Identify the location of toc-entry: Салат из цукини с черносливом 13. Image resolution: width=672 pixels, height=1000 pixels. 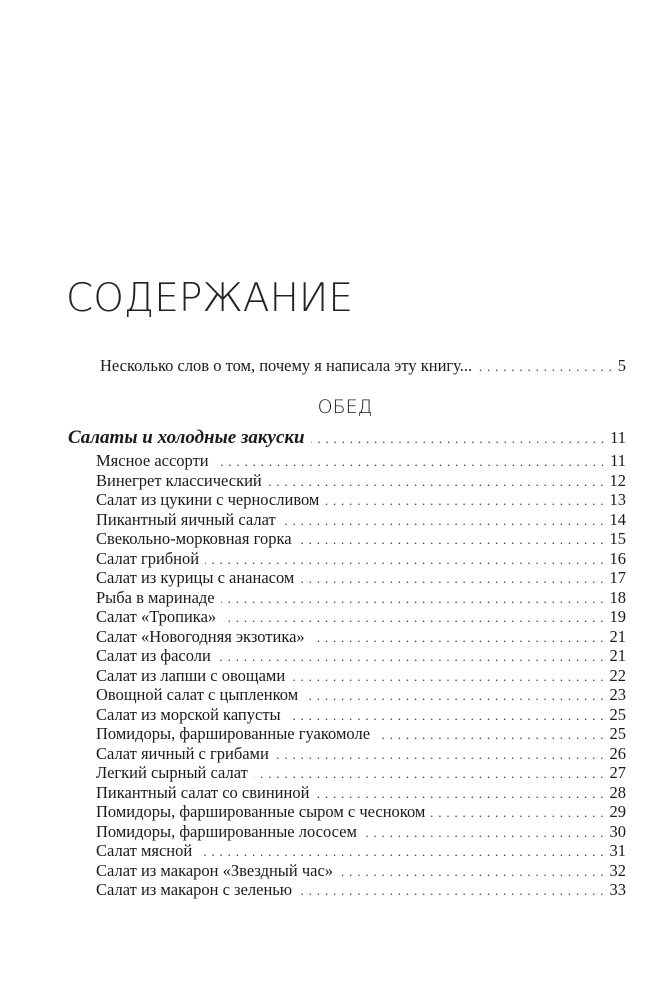
(361, 500).